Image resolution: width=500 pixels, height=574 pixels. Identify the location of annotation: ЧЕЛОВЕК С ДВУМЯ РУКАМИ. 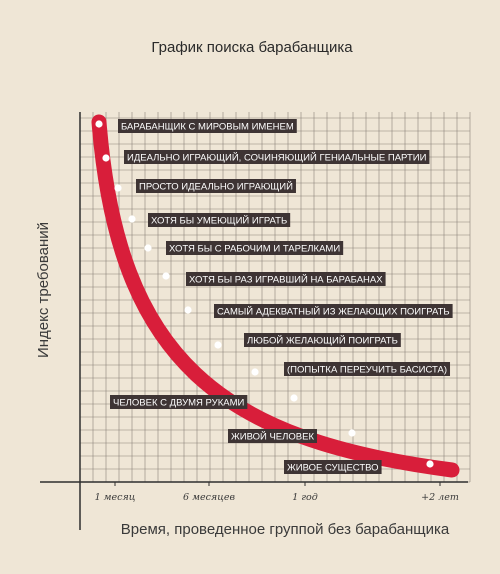
(179, 402).